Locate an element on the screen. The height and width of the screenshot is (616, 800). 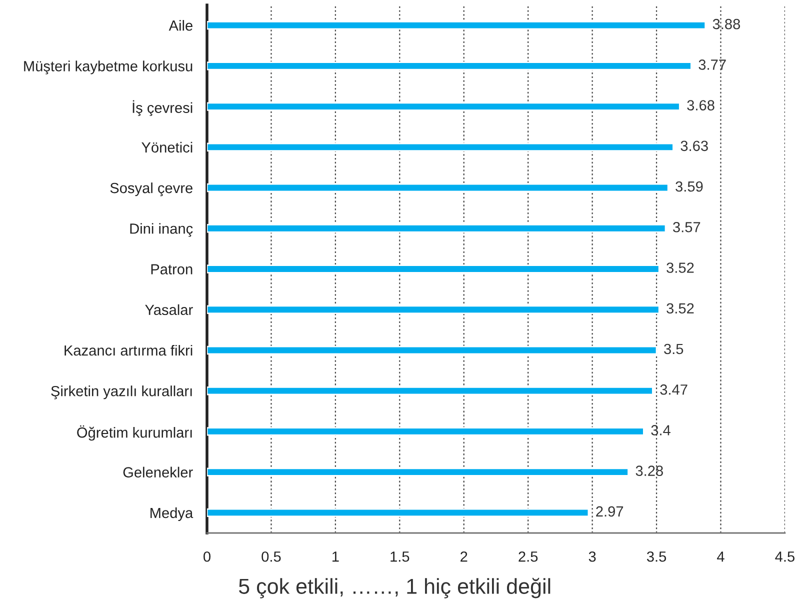
x-tick-label: 4 is located at coordinates (720, 557).